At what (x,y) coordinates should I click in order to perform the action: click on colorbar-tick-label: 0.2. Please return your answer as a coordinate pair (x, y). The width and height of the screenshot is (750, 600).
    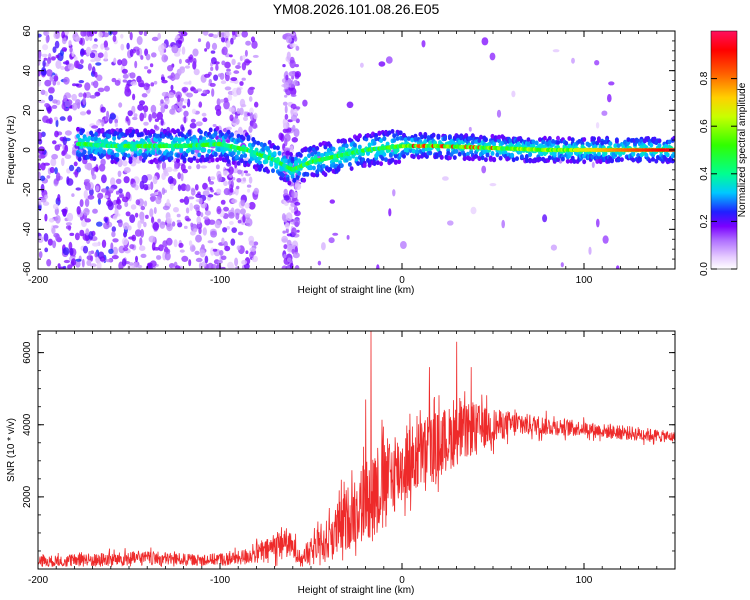
    Looking at the image, I should click on (704, 221).